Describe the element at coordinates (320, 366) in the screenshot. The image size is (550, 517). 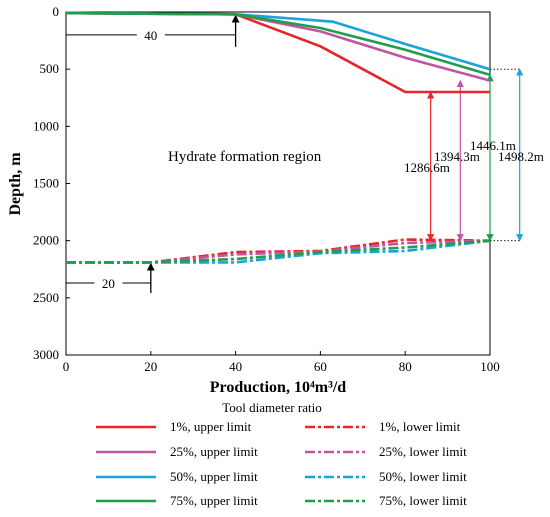
I see `x-tick-label: 60` at that location.